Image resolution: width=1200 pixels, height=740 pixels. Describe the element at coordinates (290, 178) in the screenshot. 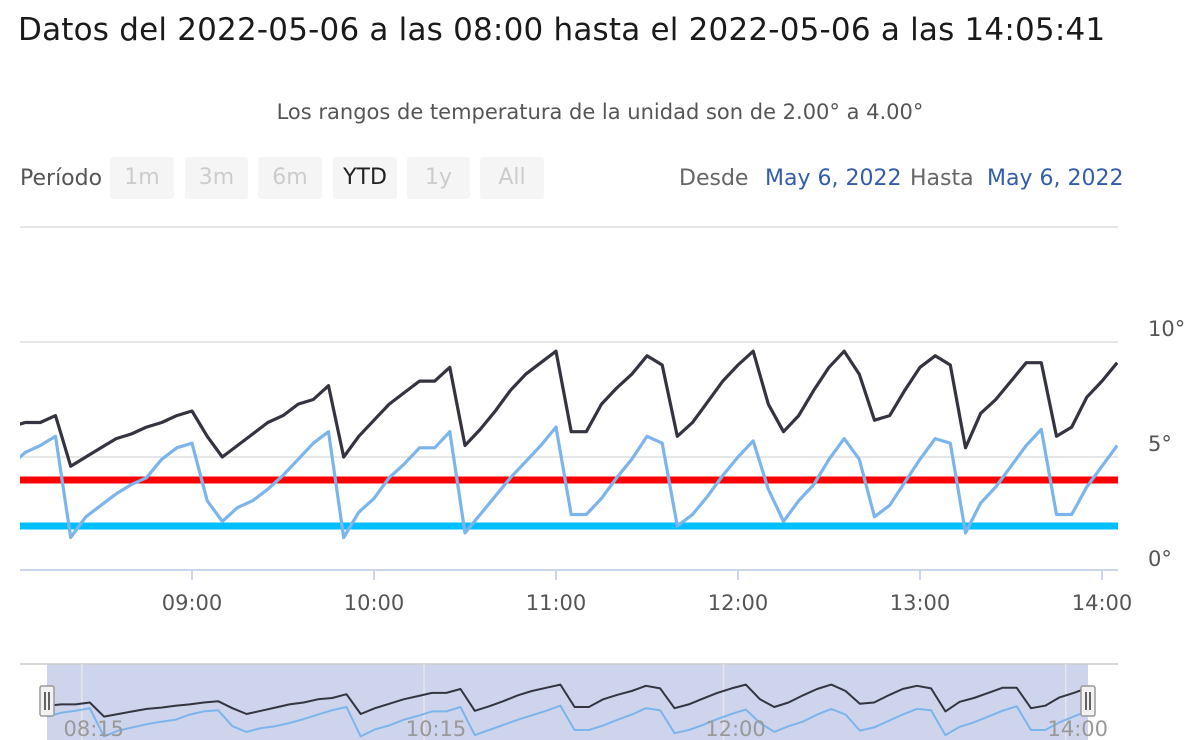

I see `range-button-6m: 6m` at that location.